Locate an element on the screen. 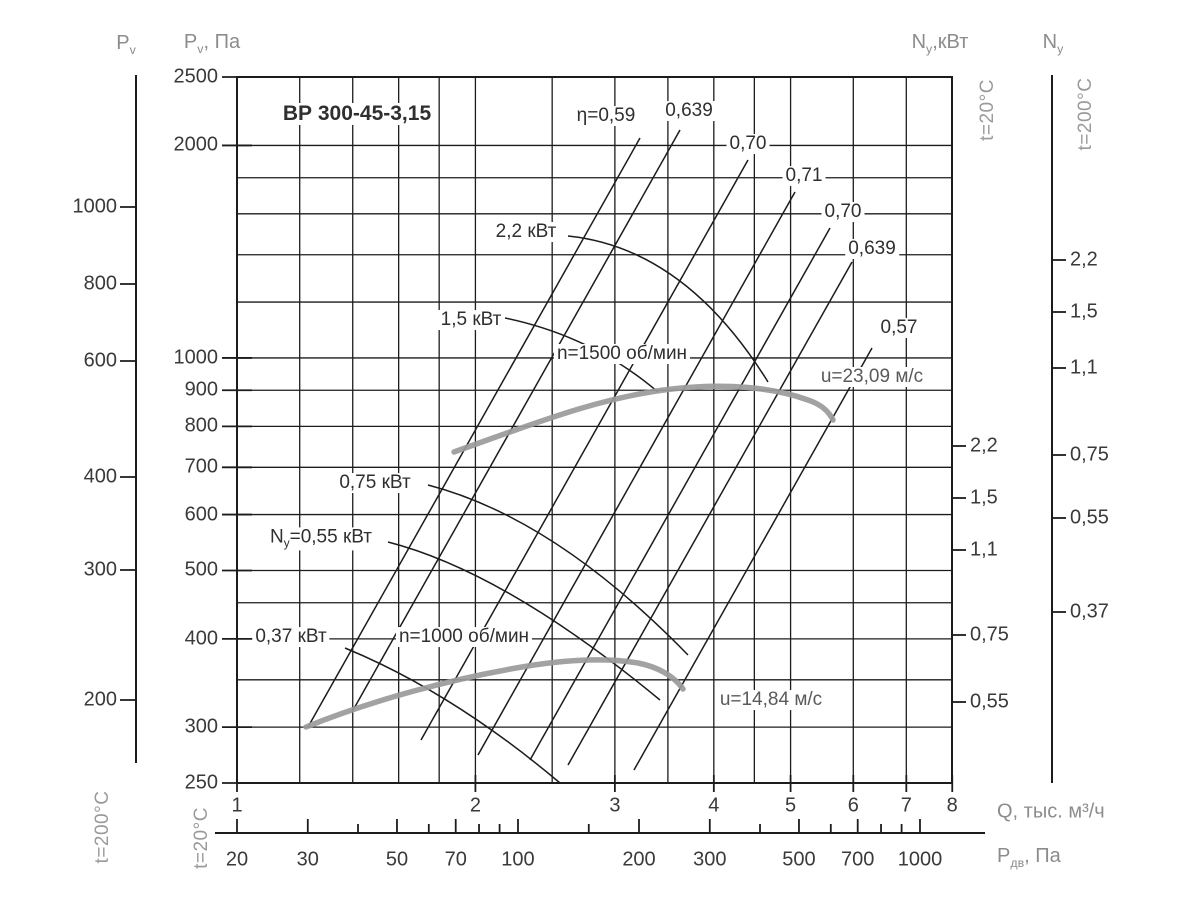 This screenshot has height=924, width=1194. label-n1000: n=1000 об/мин is located at coordinates (464, 637).